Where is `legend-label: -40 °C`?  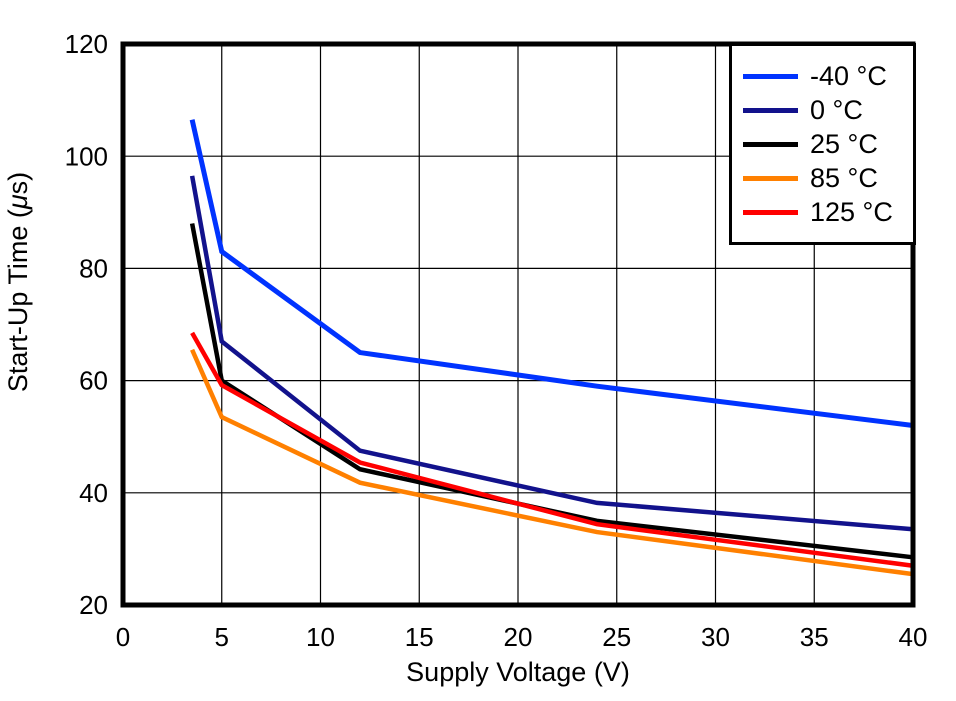 legend-label: -40 °C is located at coordinates (848, 75).